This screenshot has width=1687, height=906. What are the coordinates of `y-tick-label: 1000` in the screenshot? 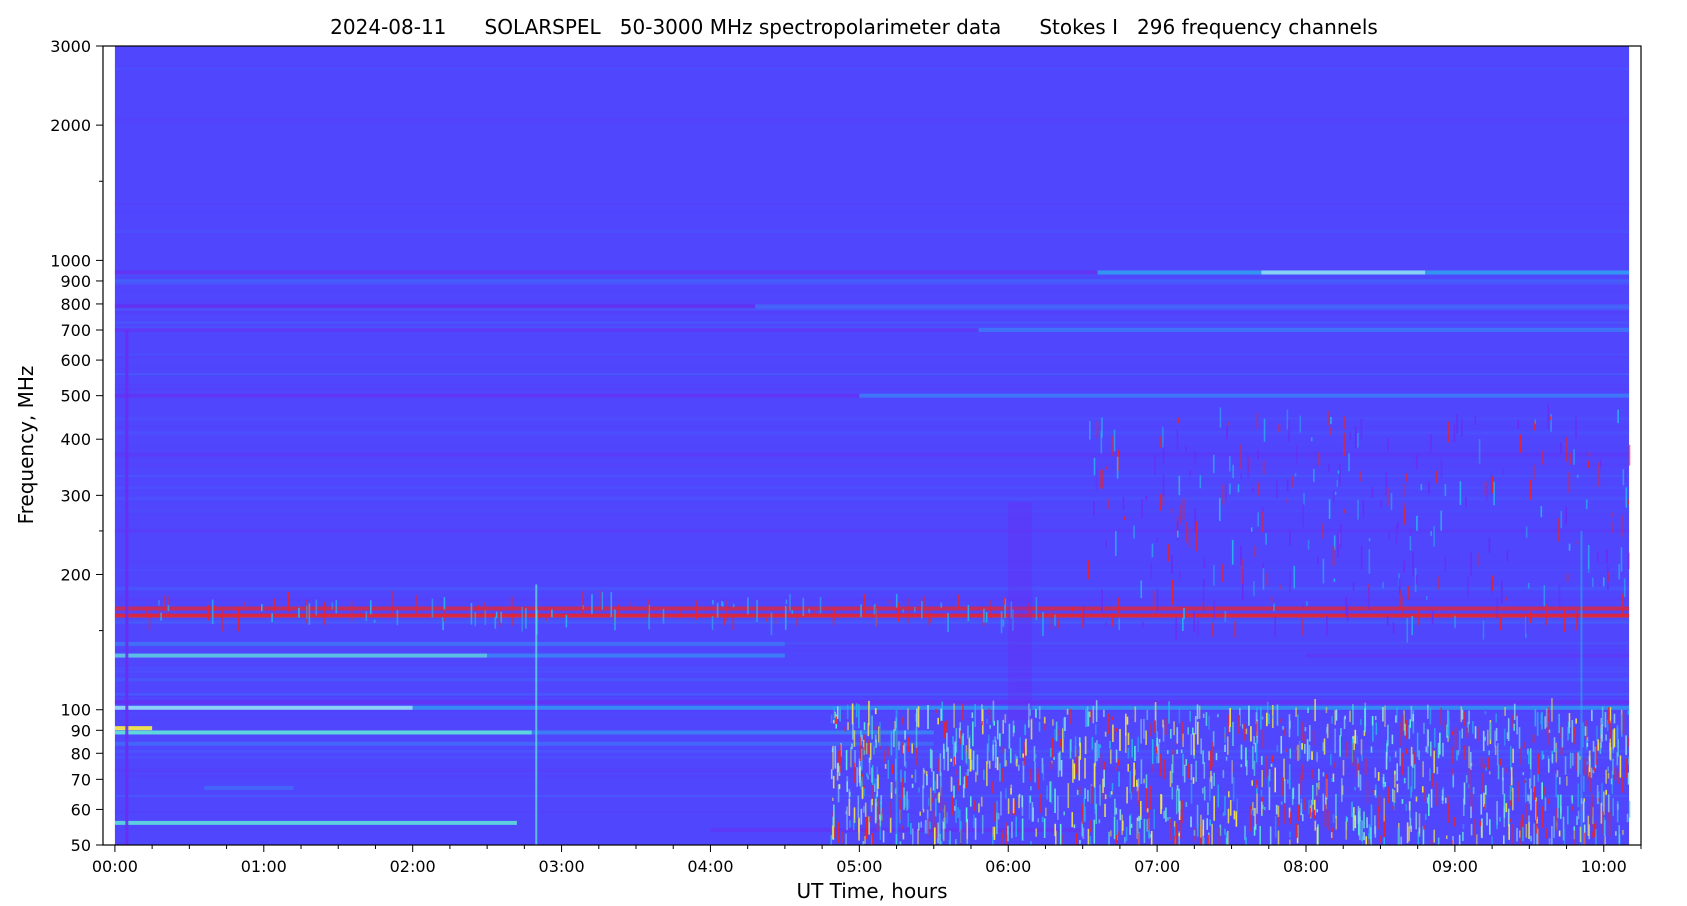 It's located at (70, 260).